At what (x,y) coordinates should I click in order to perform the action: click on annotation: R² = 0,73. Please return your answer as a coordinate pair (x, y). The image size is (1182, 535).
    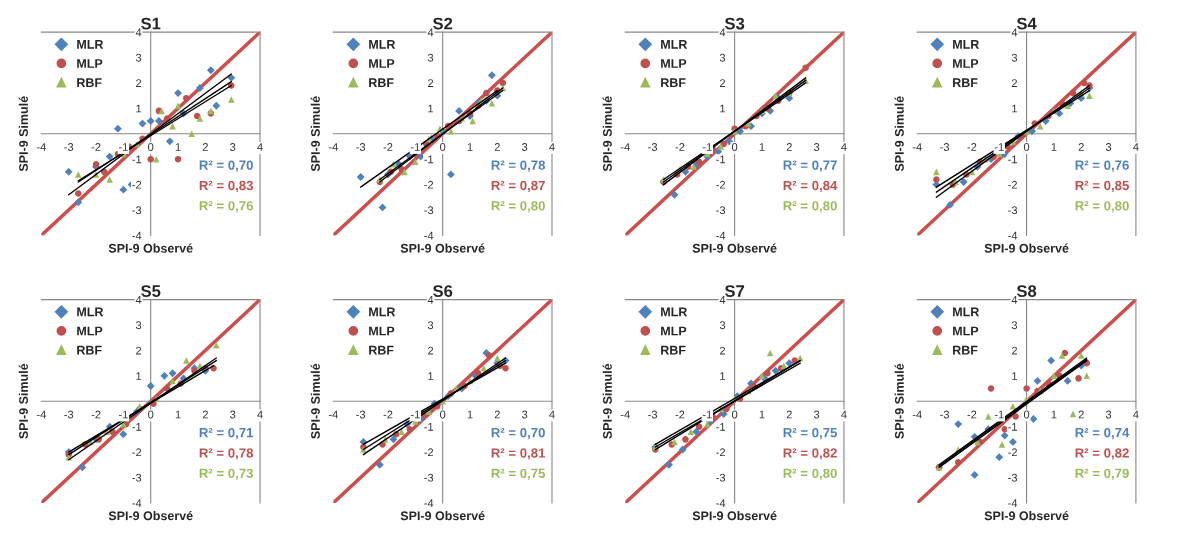
    Looking at the image, I should click on (226, 474).